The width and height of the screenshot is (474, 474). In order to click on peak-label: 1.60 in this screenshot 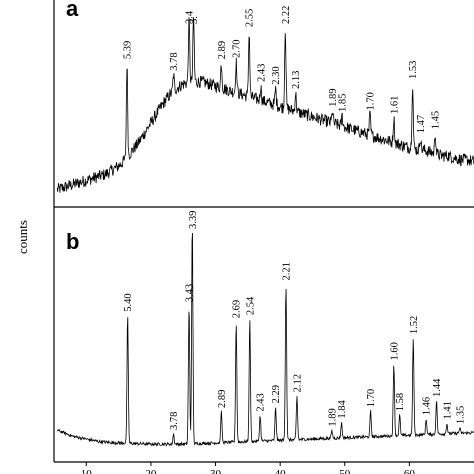, I will do `click(394, 351)`.